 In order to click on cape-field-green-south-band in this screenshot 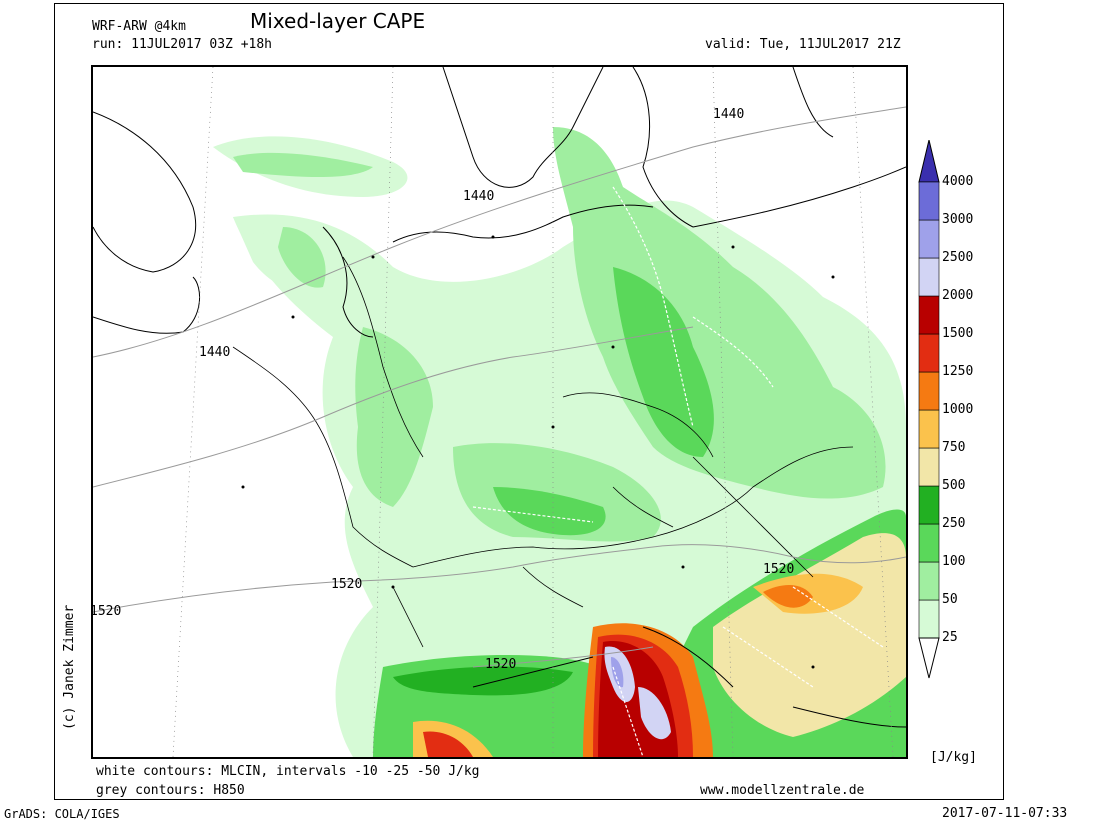, I will do `click(557, 492)`.